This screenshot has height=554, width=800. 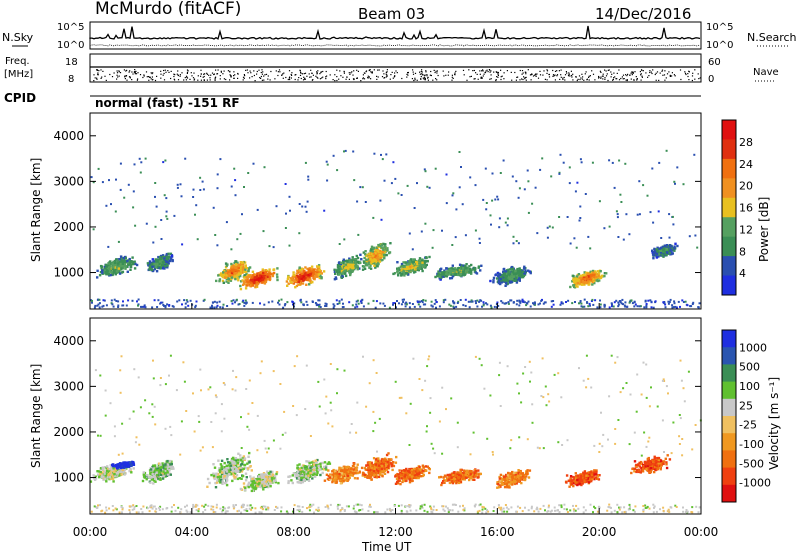 What do you see at coordinates (746, 208) in the screenshot?
I see `power-colorbar-tick-label: 16` at bounding box center [746, 208].